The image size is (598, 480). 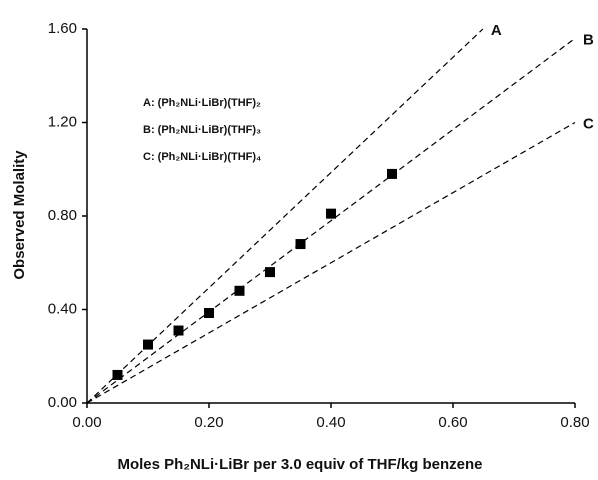 I want to click on y-tick-label: 0.80, so click(x=62, y=215).